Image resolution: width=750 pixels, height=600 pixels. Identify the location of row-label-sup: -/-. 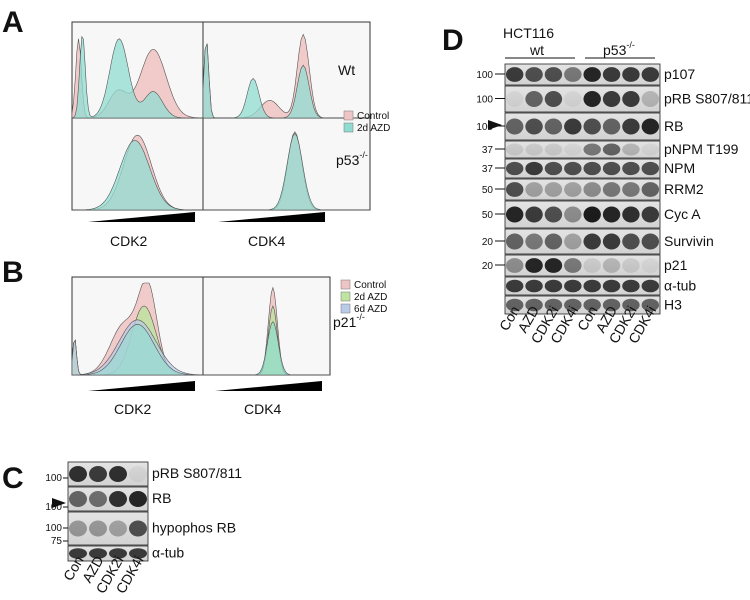
(360, 317).